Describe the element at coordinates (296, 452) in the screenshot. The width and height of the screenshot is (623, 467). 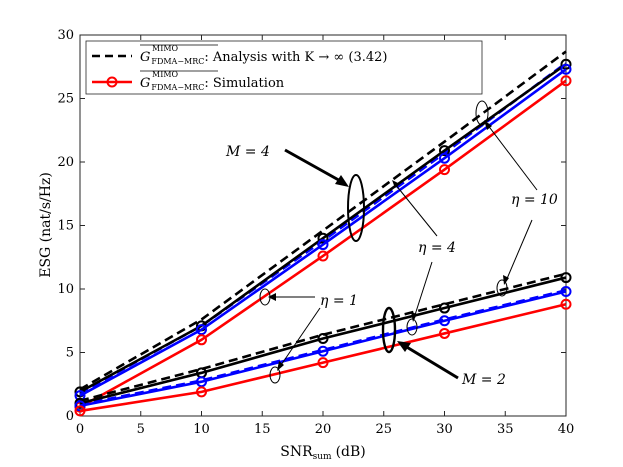
I see `x-axis-title-main: SNR` at that location.